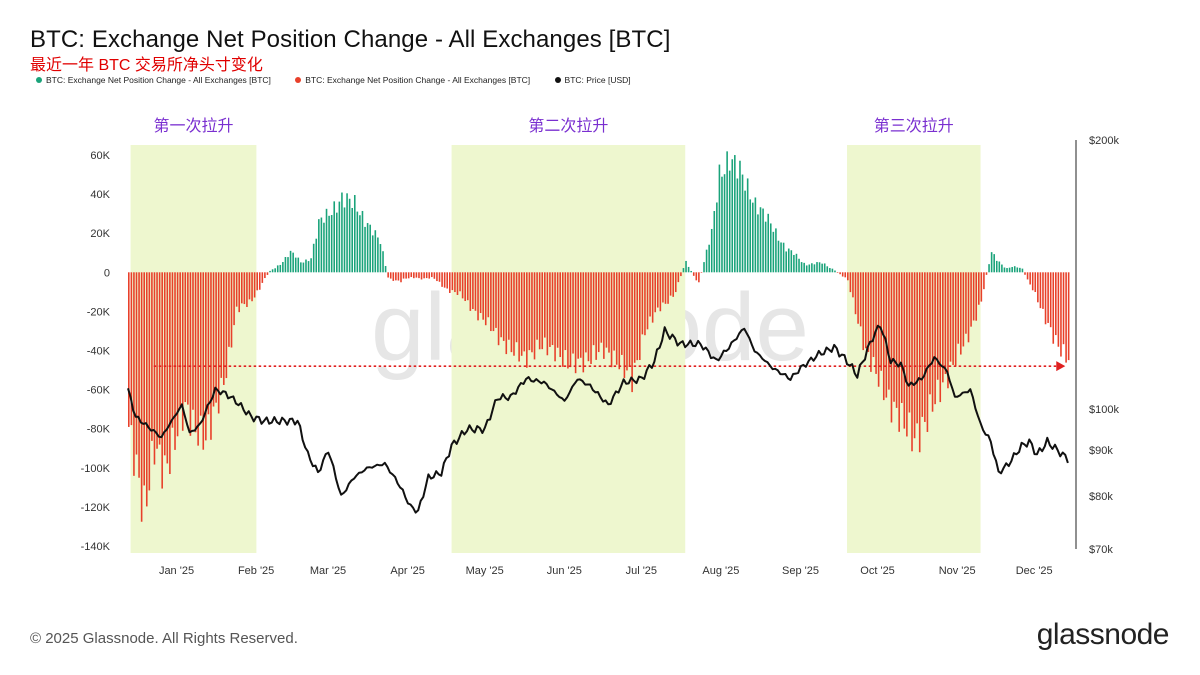 Image resolution: width=1200 pixels, height=675 pixels. What do you see at coordinates (96, 547) in the screenshot?
I see `y-tick-label-left: -140K` at bounding box center [96, 547].